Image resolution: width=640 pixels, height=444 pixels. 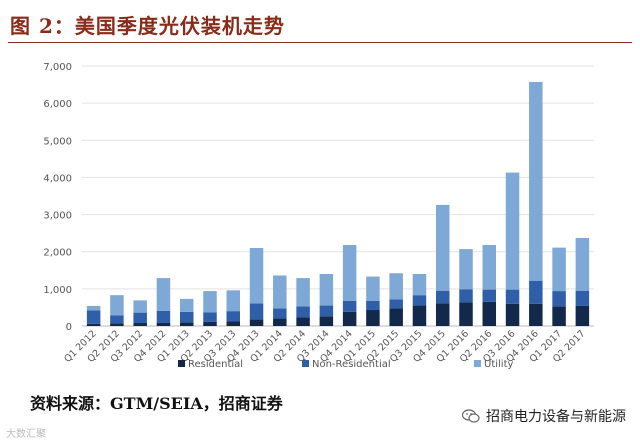 What do you see at coordinates (147, 26) in the screenshot?
I see `figure-title: 图 2：美国季度光伏装机走势` at bounding box center [147, 26].